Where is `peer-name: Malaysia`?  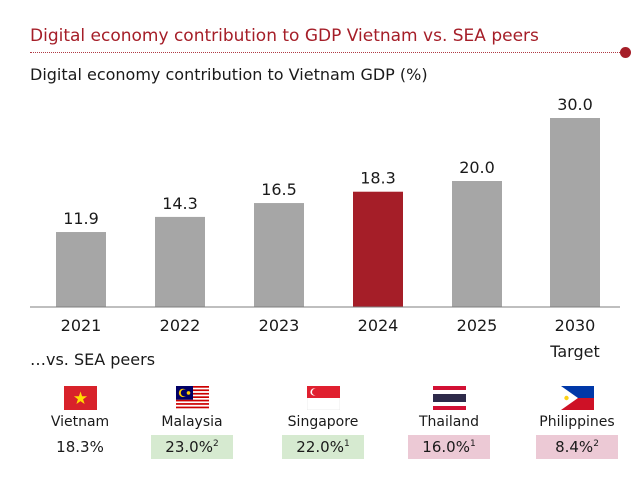 peer-name: Malaysia is located at coordinates (192, 422).